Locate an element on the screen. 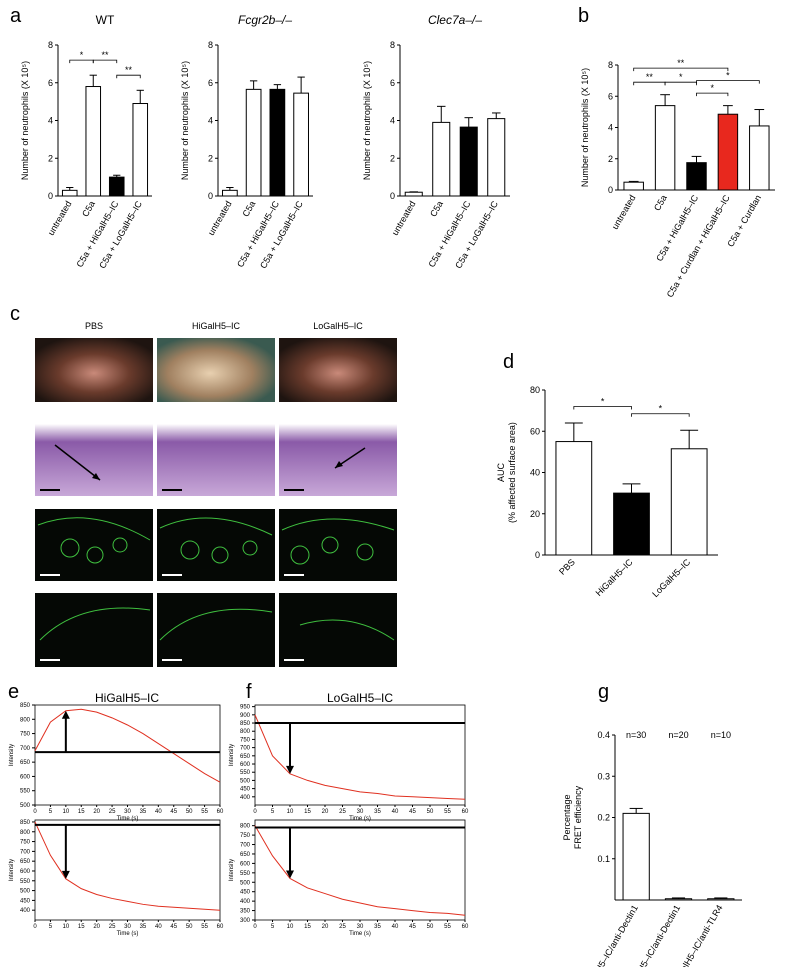  x-tick-label: 5 is located at coordinates (273, 812).